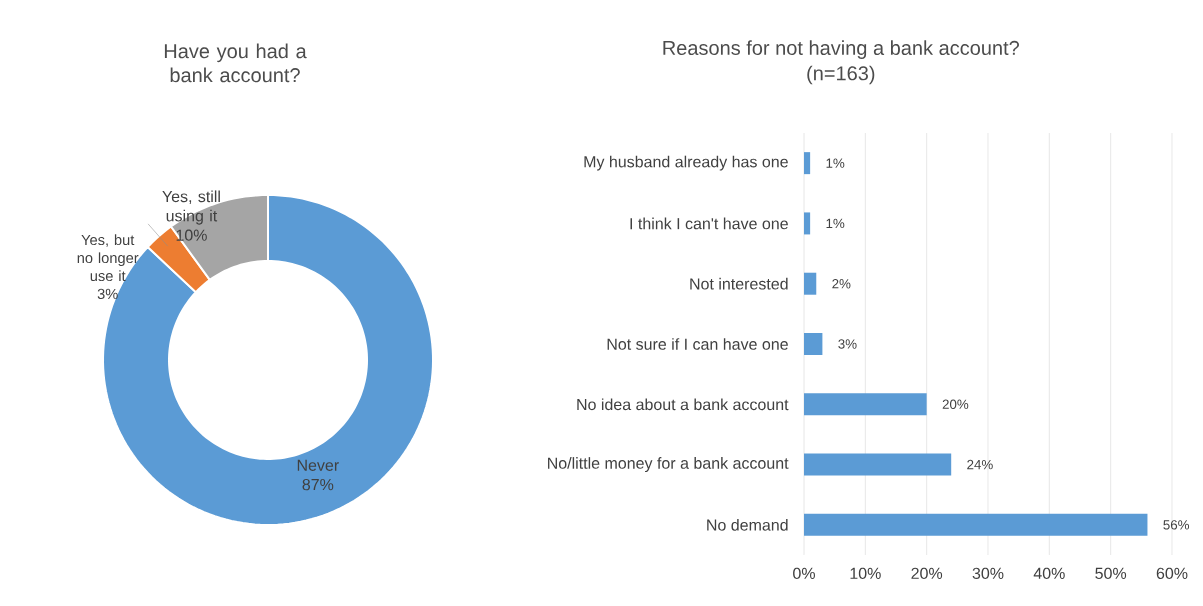 The height and width of the screenshot is (606, 1203). Describe the element at coordinates (841, 284) in the screenshot. I see `data-label: 2%` at that location.